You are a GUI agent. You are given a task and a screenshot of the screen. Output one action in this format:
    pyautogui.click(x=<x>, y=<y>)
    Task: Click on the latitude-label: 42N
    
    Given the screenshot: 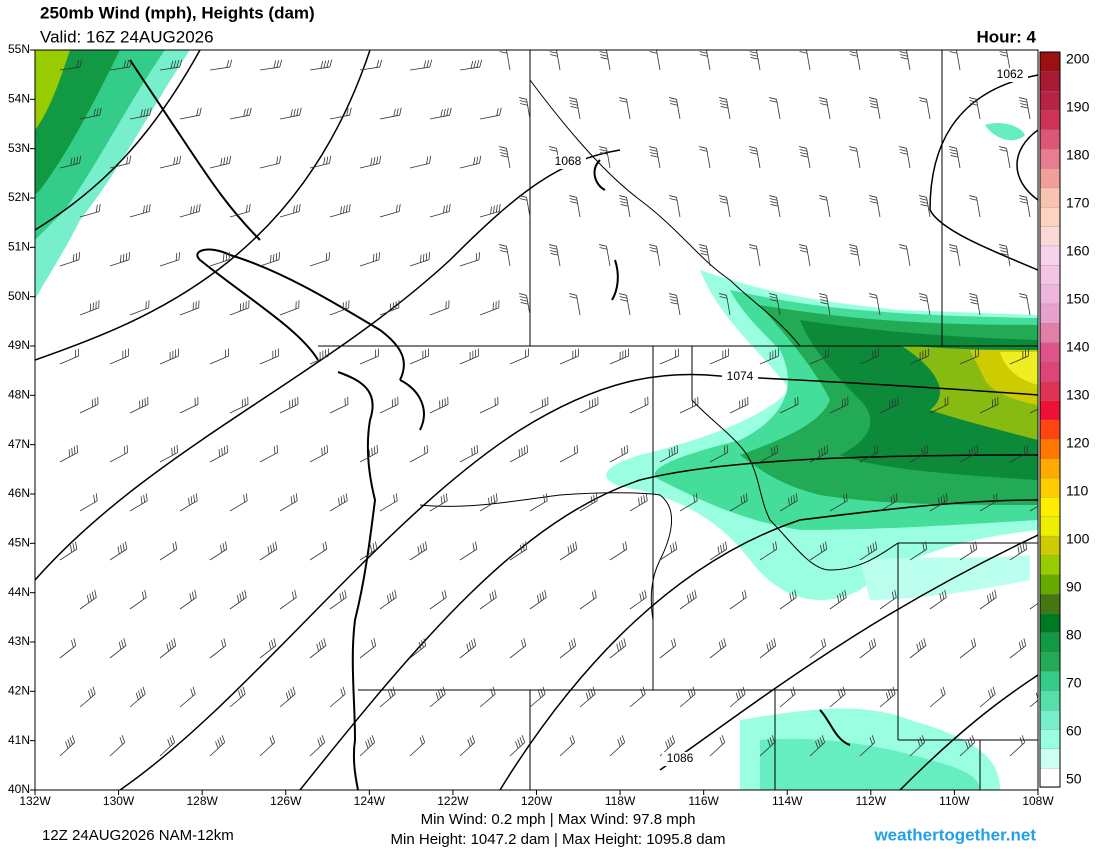 What is the action you would take?
    pyautogui.click(x=19, y=691)
    